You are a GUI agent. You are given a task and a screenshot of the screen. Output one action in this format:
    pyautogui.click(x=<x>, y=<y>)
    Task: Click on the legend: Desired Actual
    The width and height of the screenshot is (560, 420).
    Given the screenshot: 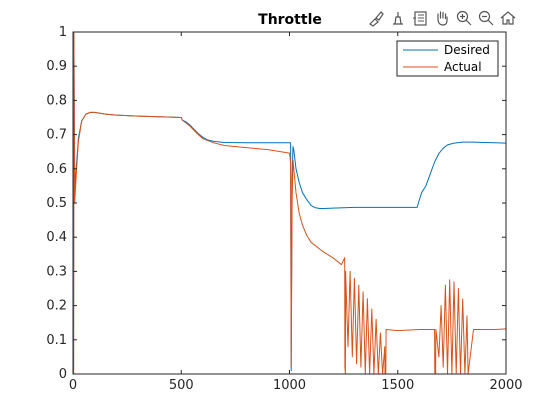 What is the action you would take?
    pyautogui.click(x=447, y=58)
    